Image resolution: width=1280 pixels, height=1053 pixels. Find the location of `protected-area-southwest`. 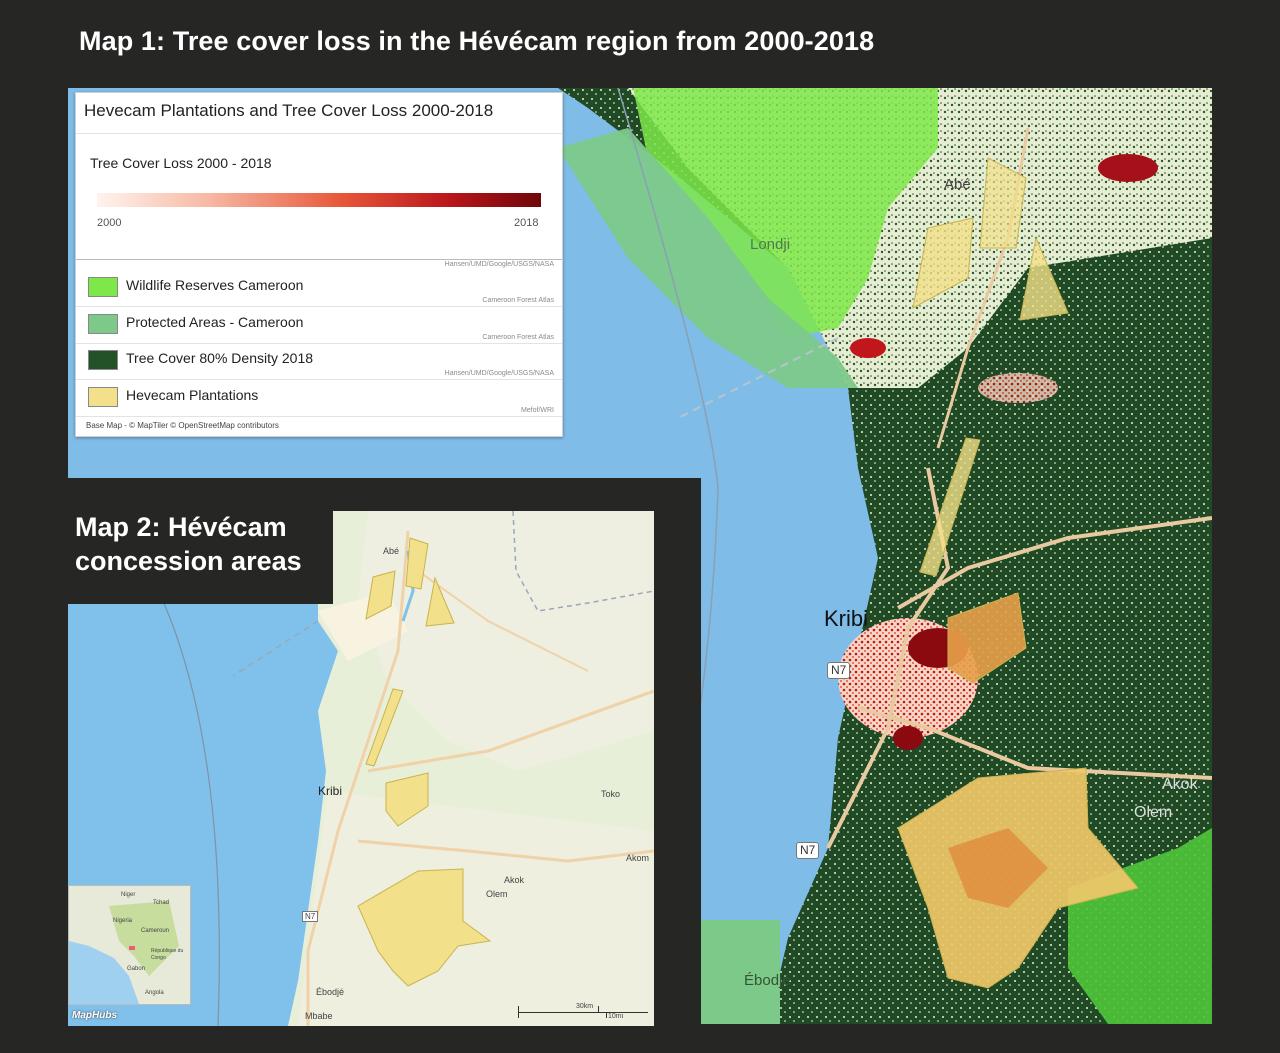

protected-area-southwest is located at coordinates (740, 972).